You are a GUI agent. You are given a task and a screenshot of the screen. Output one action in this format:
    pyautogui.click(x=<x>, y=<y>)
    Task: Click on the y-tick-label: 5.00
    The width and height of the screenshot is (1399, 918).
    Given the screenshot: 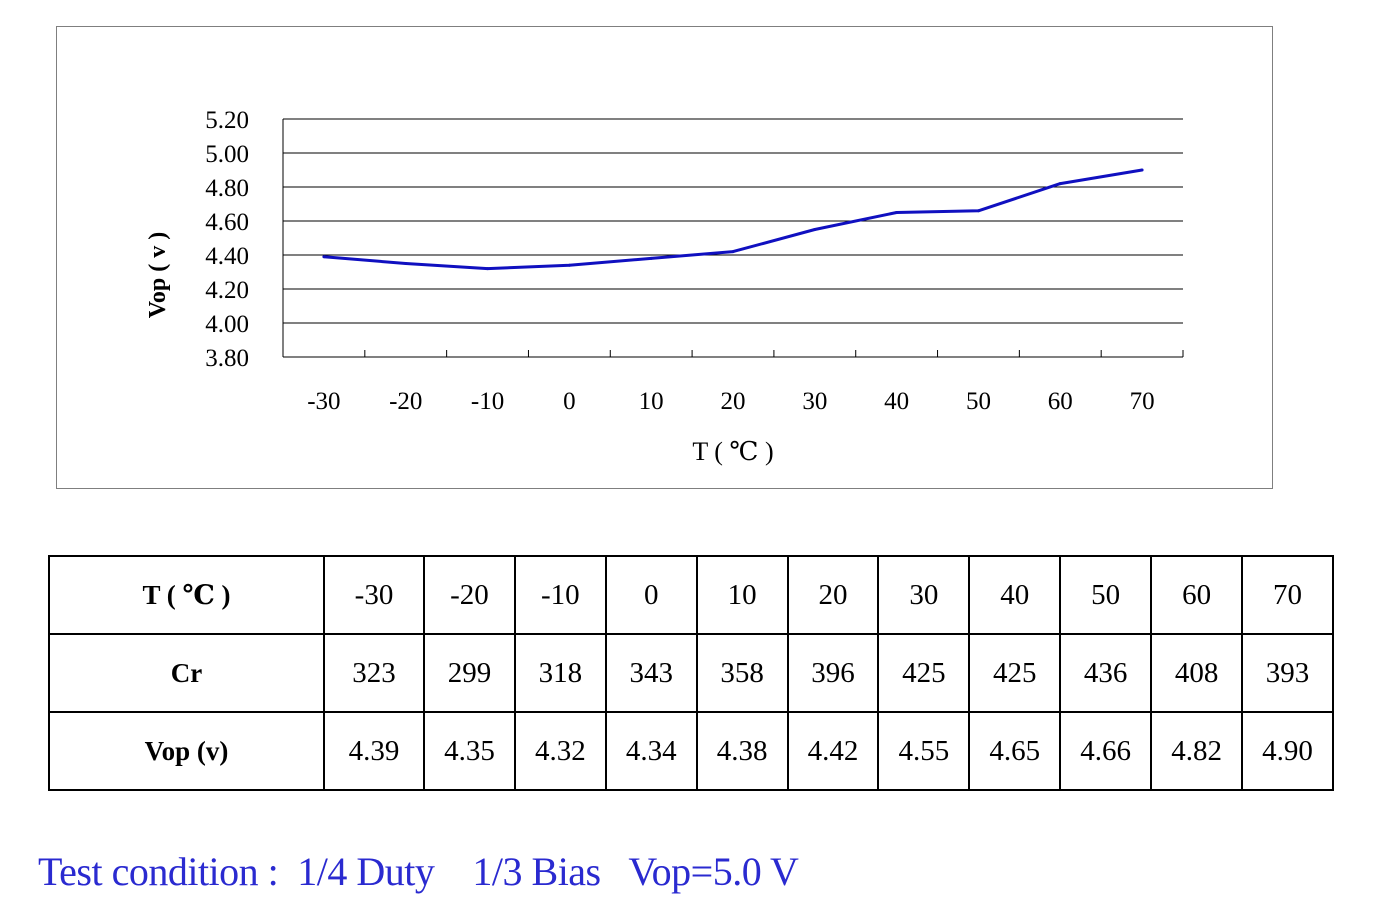 What is the action you would take?
    pyautogui.click(x=227, y=154)
    